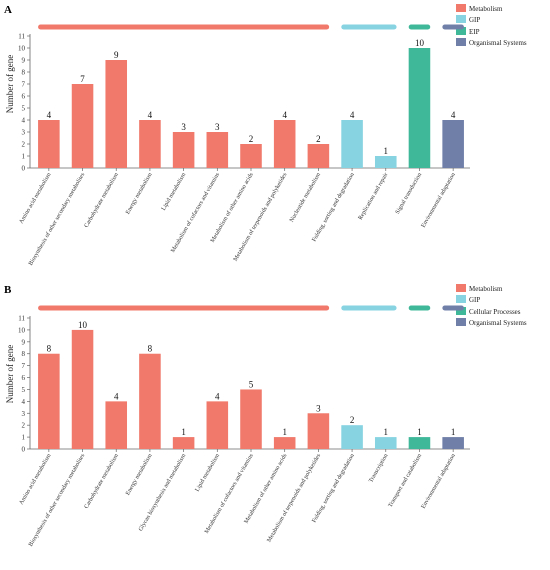 The width and height of the screenshot is (550, 570). I want to click on panel-a-y-tick-label: 8, so click(24, 73).